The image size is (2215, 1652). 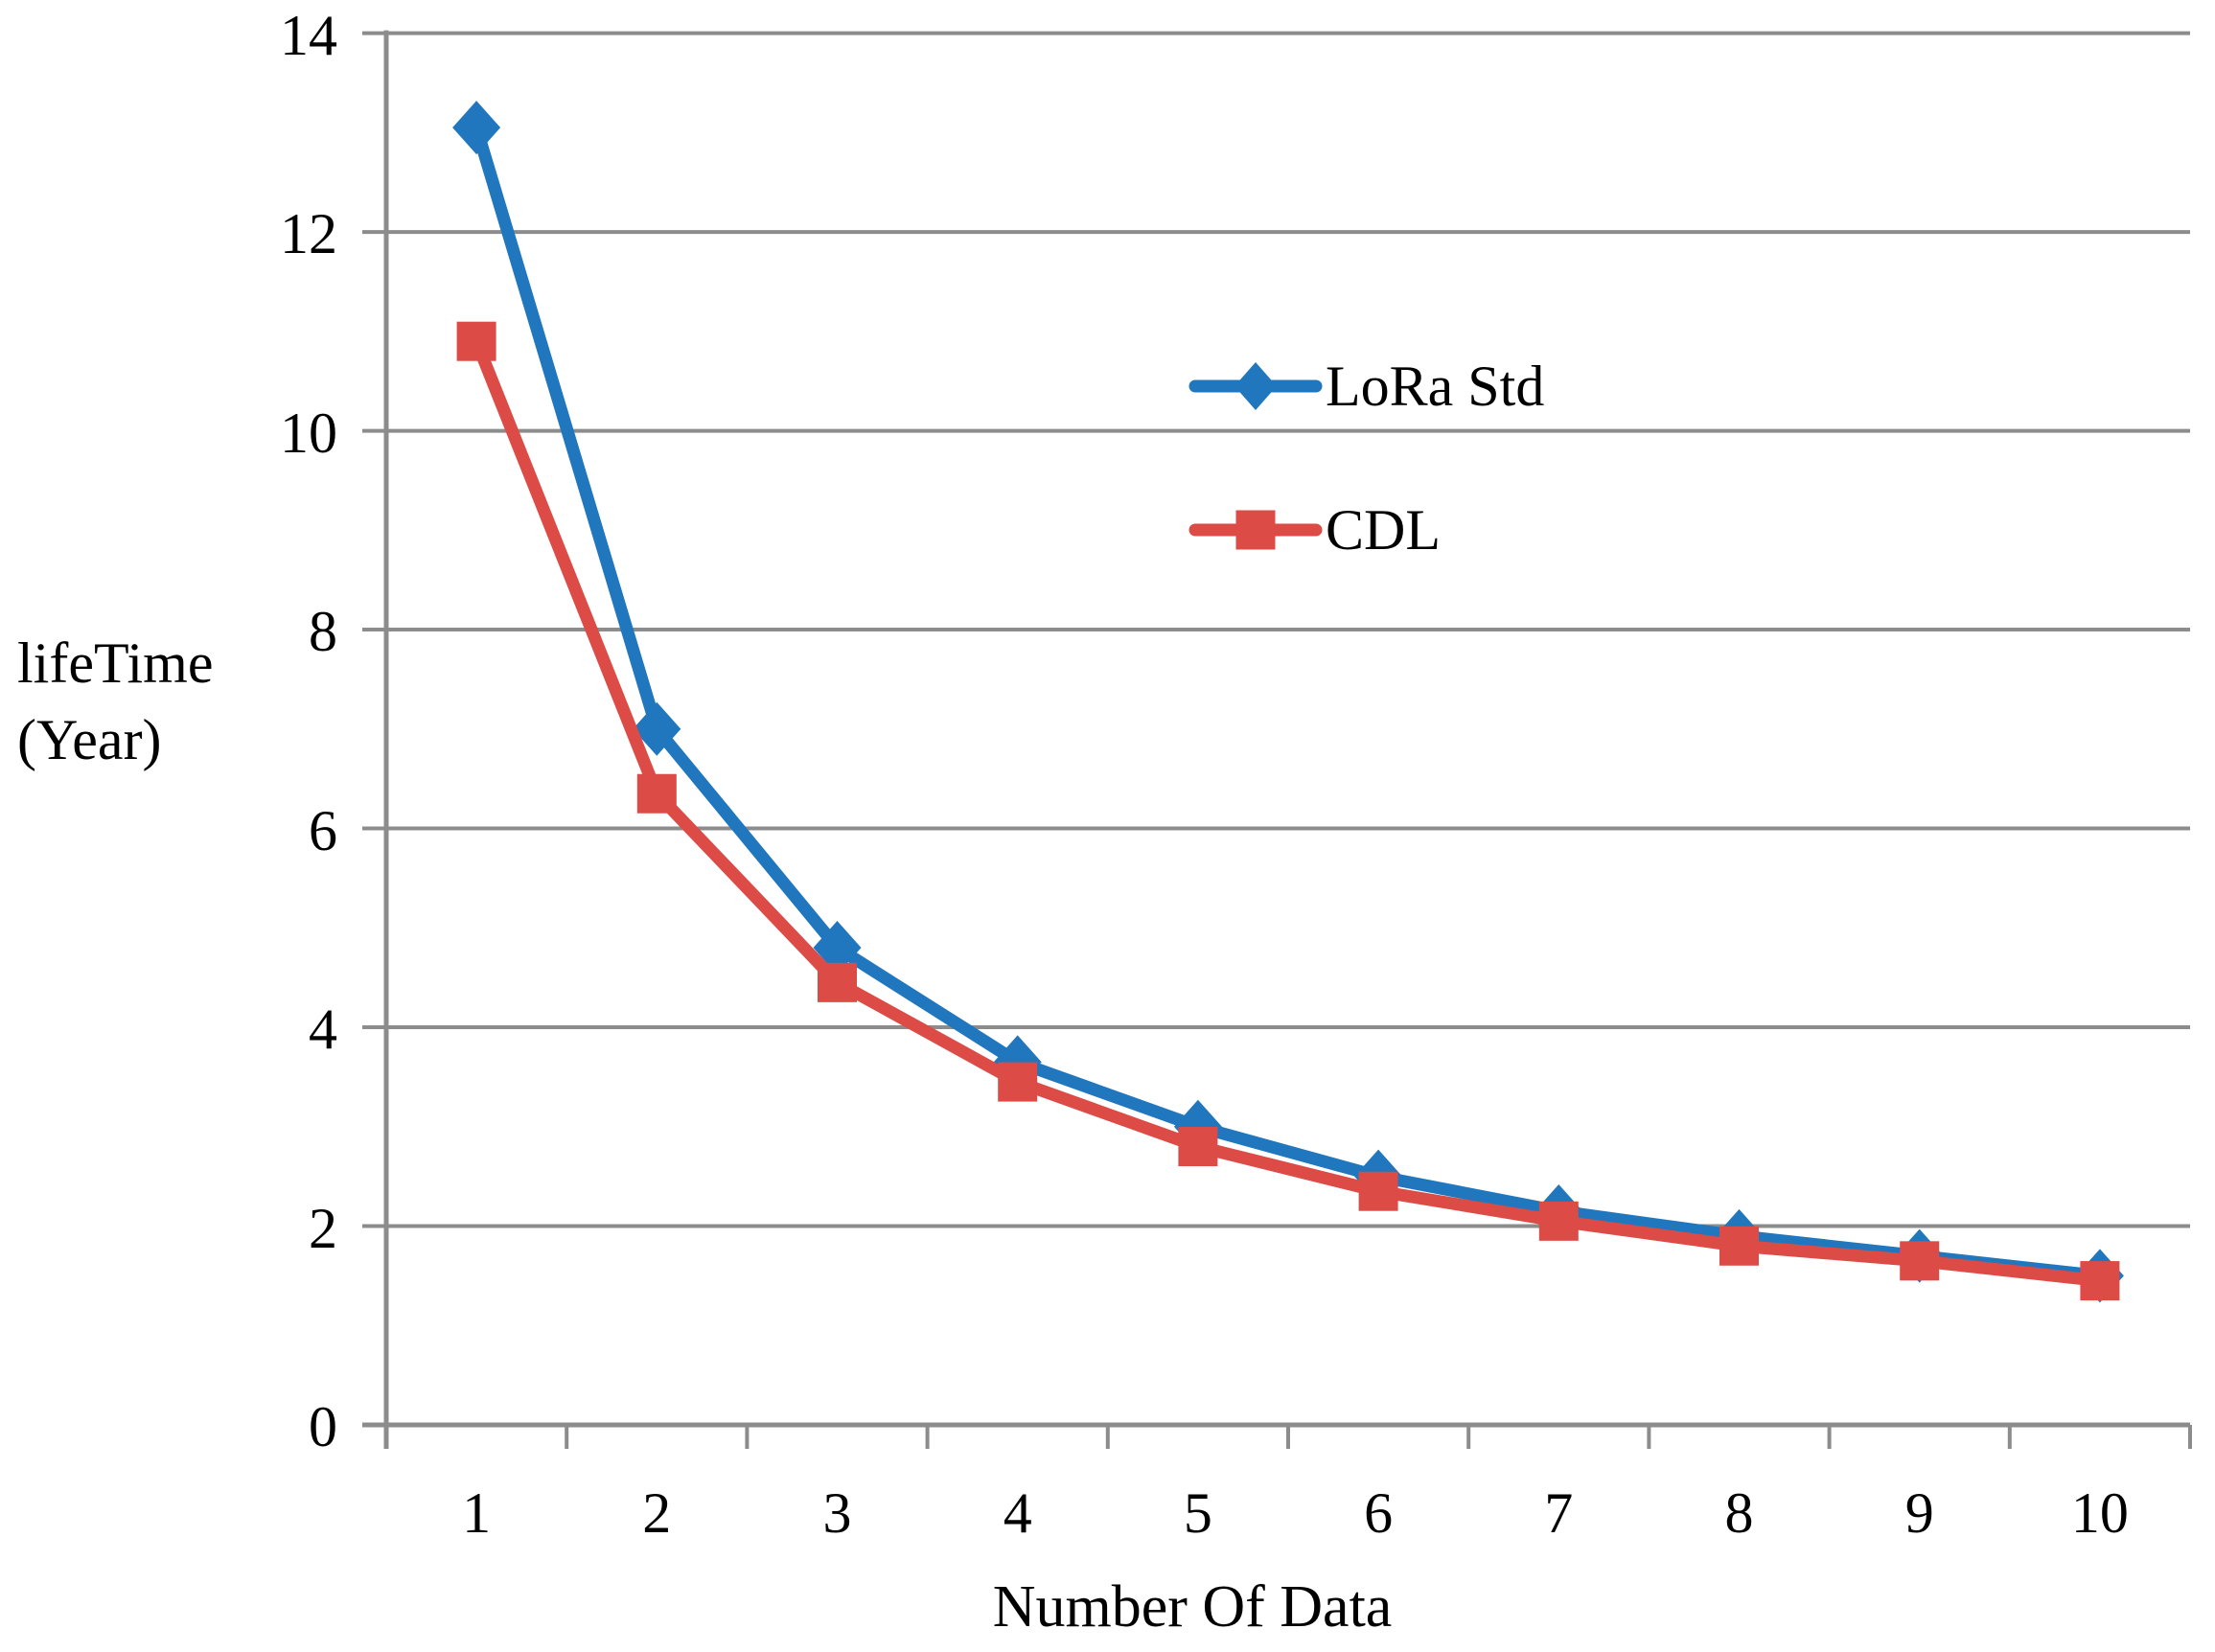 I want to click on data-point-cdl-x3, so click(x=838, y=982).